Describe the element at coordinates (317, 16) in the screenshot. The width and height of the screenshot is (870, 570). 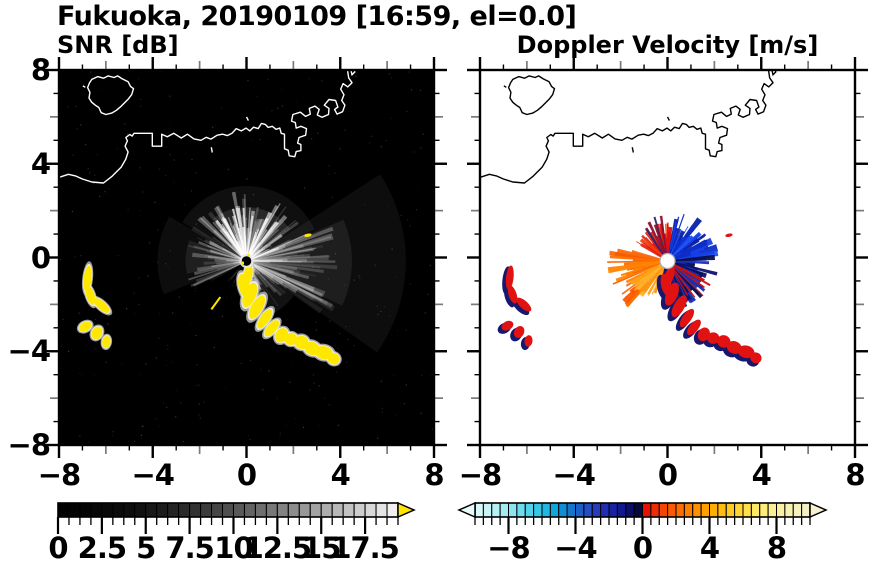
I see `figure-title: Fukuoka, 20190109 [16:59, el=0.0]` at that location.